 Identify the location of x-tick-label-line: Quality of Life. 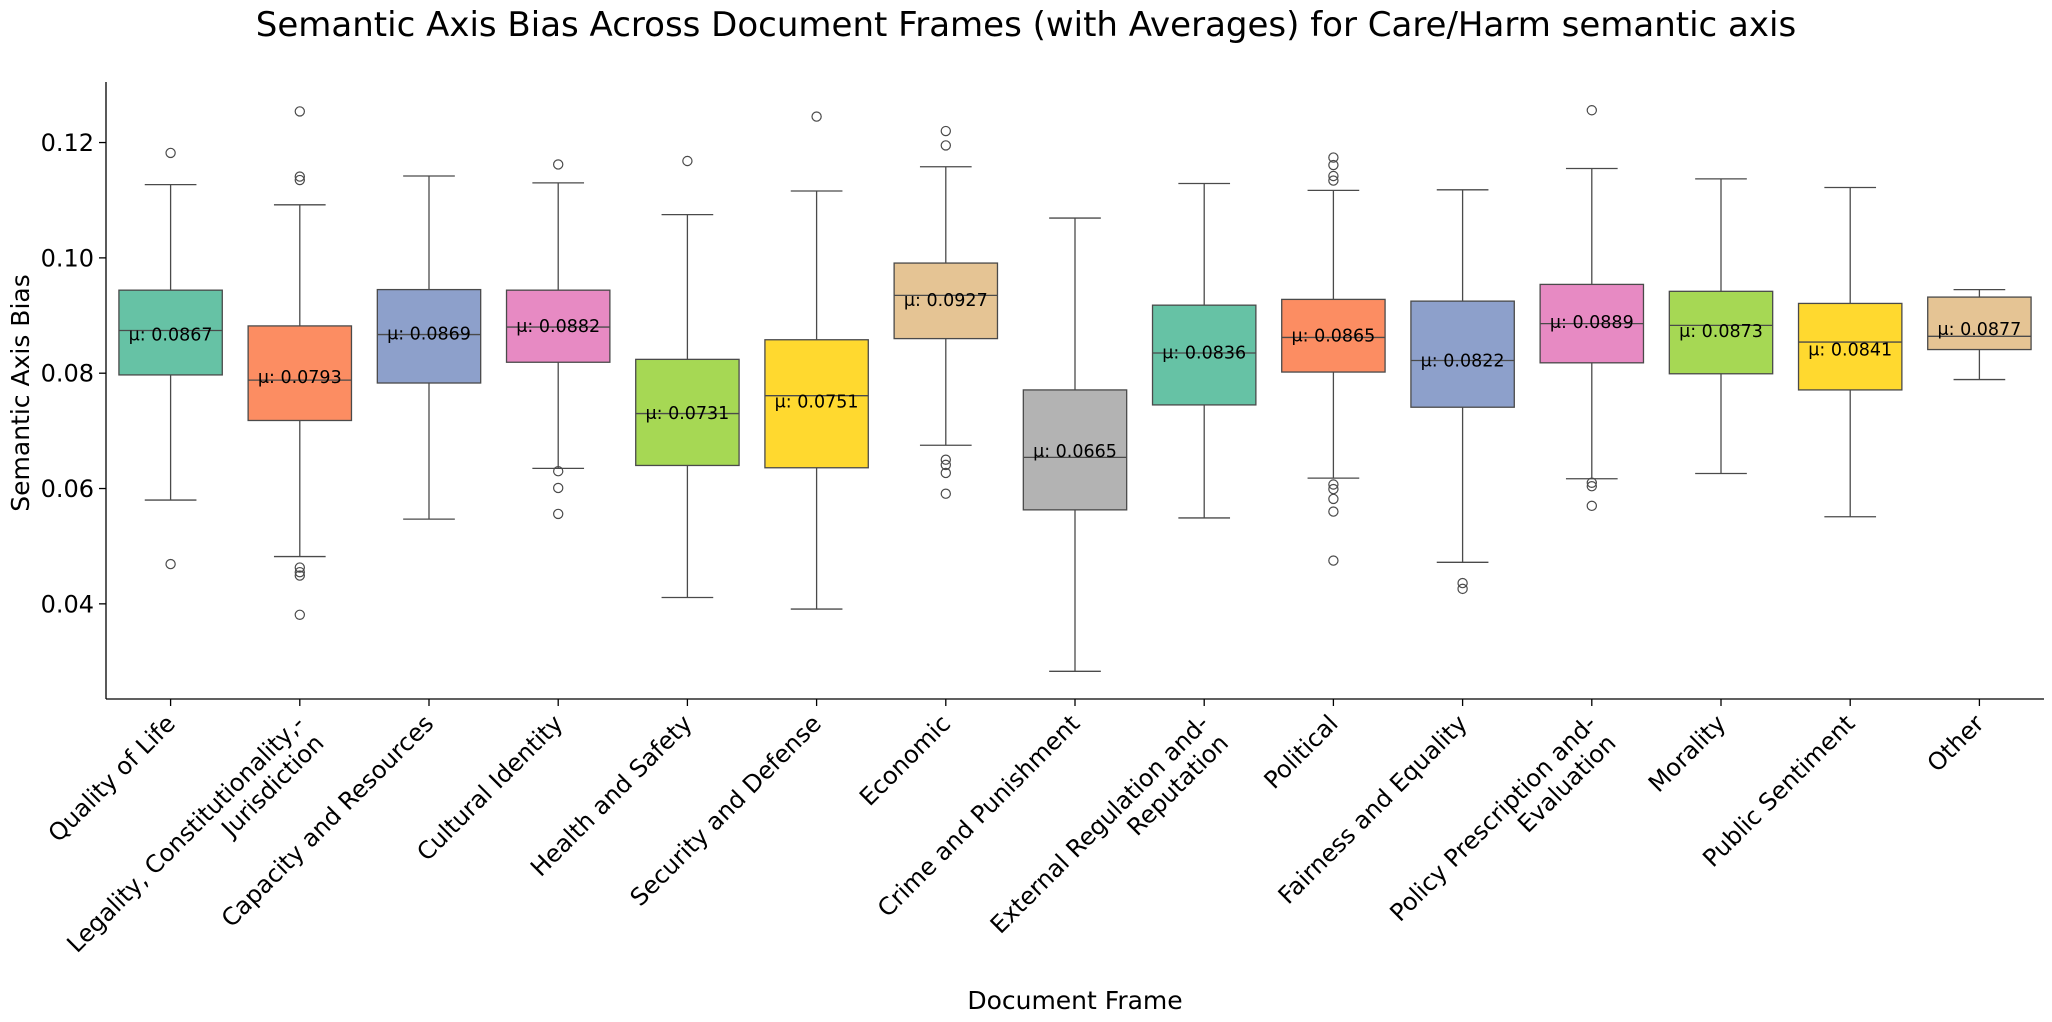
(112, 778).